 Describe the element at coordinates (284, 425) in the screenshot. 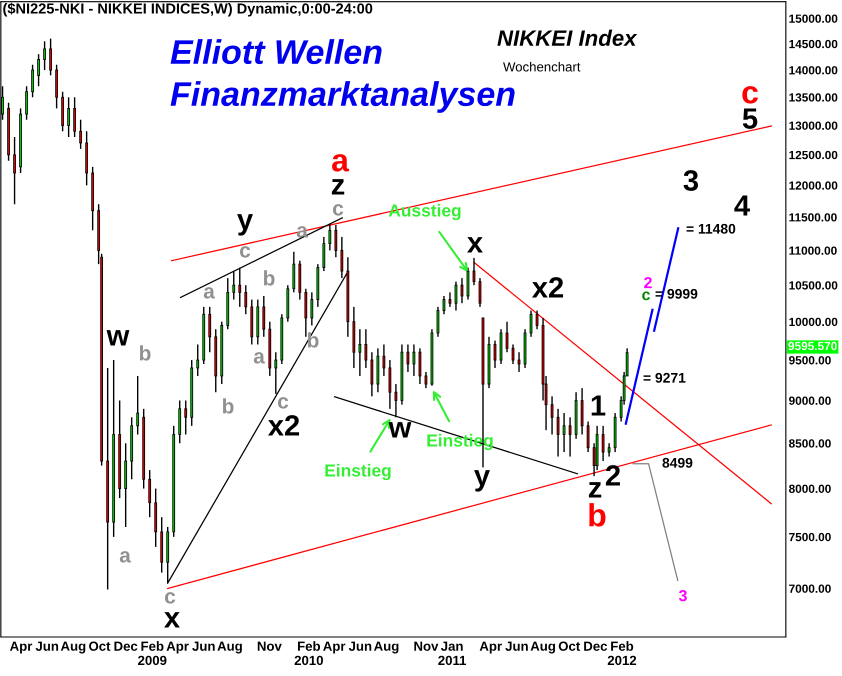

I see `annotation: x2` at that location.